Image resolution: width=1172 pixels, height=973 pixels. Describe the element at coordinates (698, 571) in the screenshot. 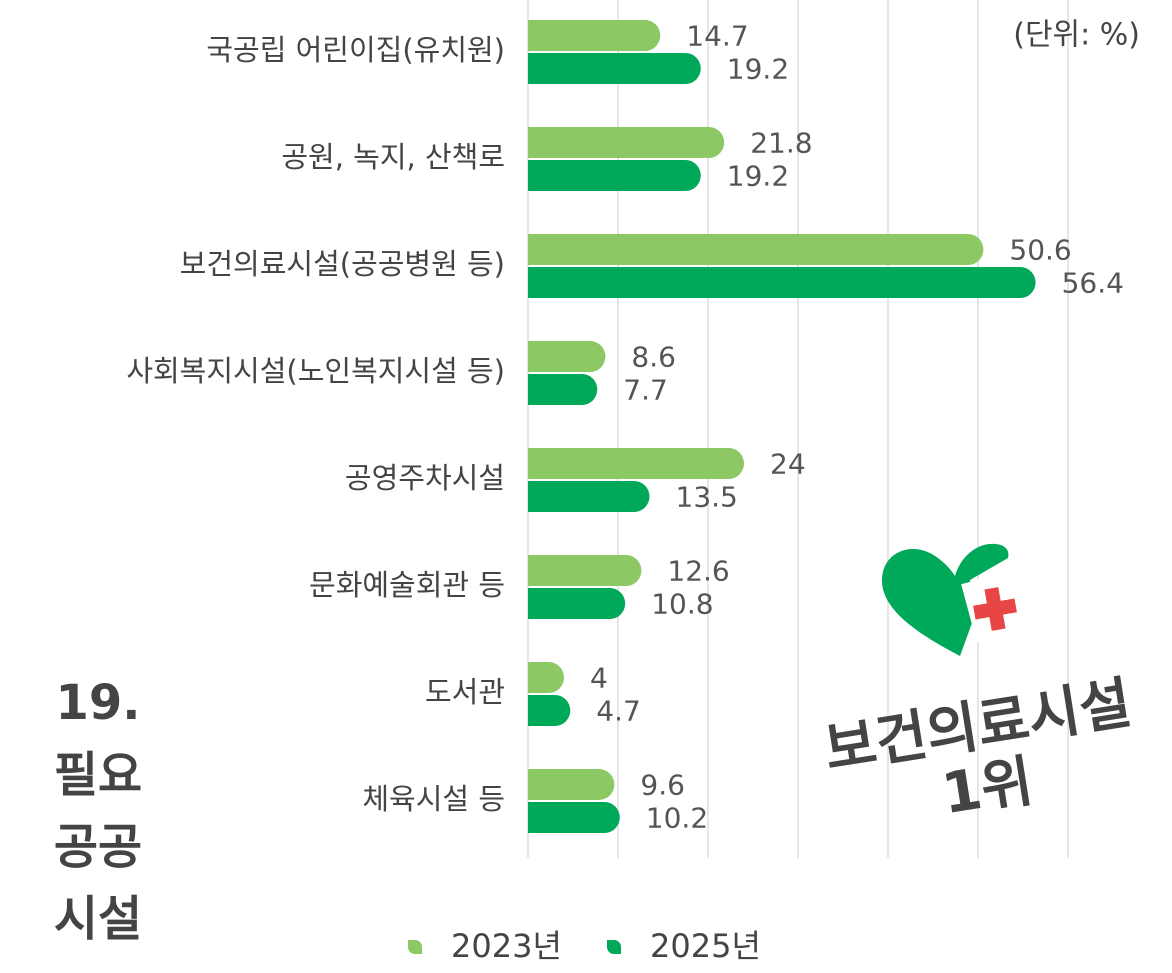

I see `value-label: 12.6` at that location.